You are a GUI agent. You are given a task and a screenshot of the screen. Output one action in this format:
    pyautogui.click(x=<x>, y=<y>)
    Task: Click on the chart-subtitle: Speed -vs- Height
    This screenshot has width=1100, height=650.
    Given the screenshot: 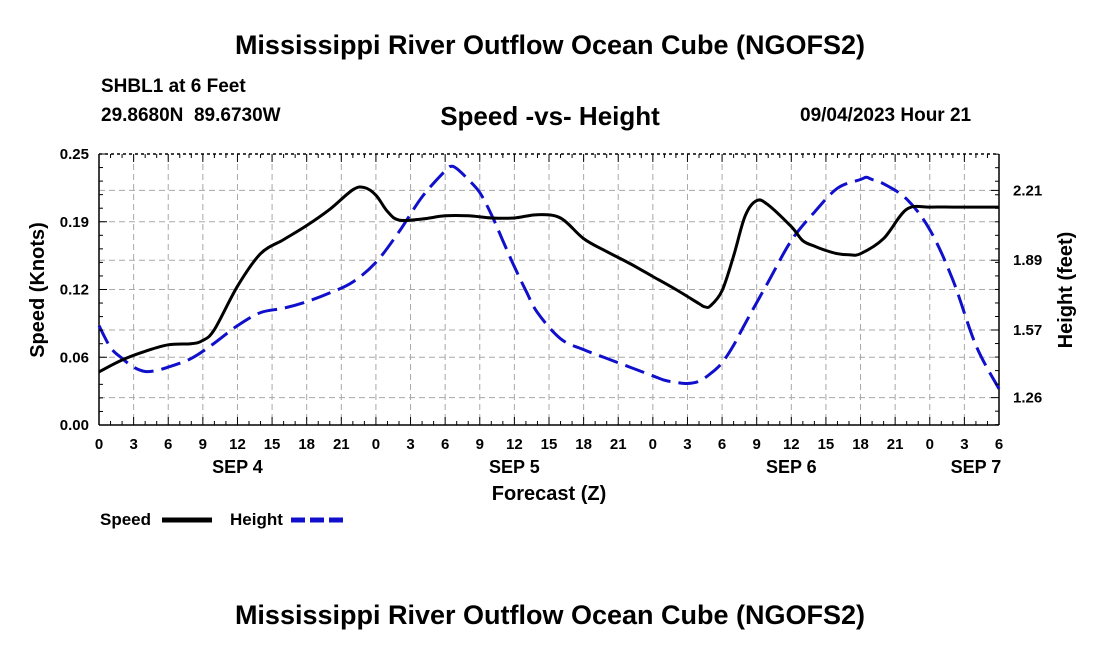 What is the action you would take?
    pyautogui.click(x=550, y=116)
    